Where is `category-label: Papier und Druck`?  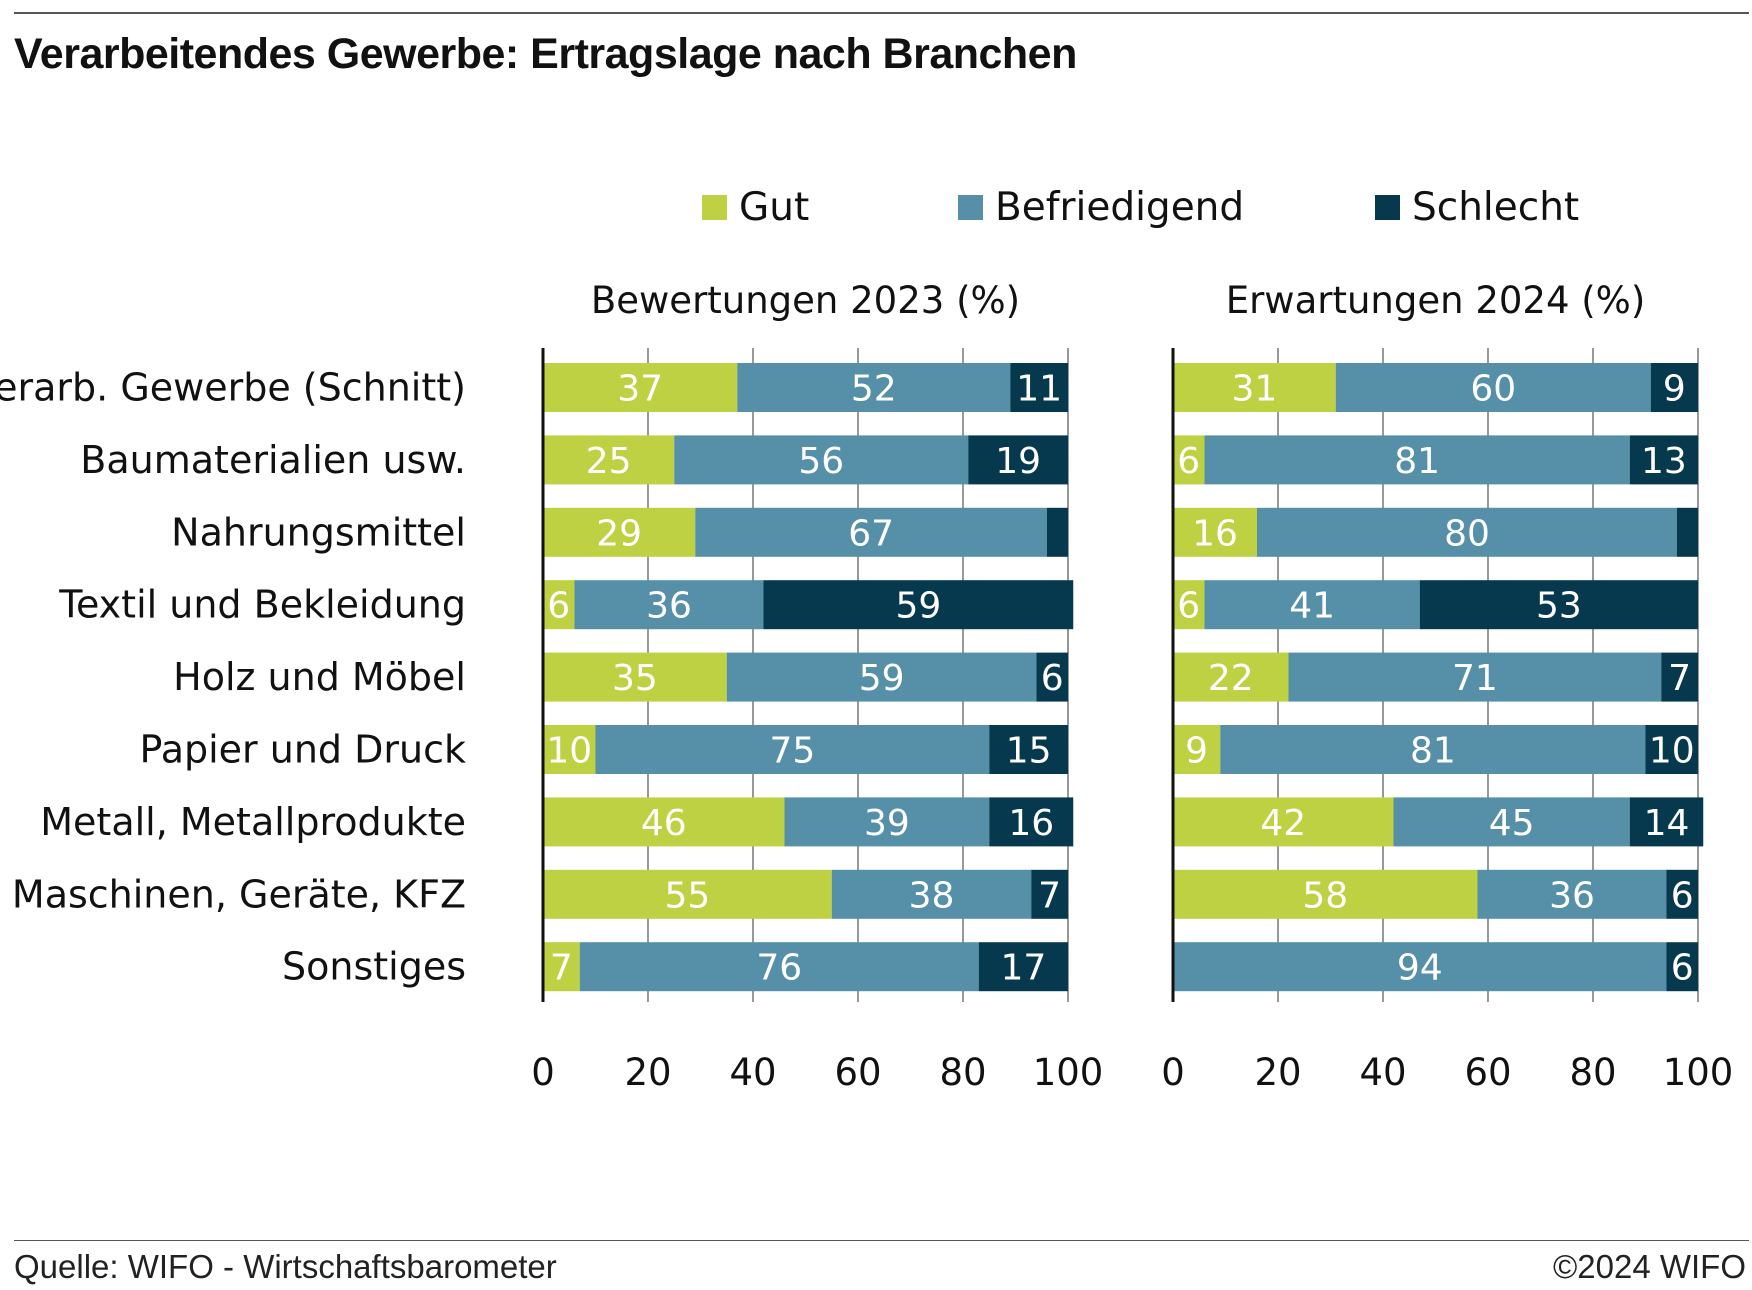
category-label: Papier und Druck is located at coordinates (303, 750).